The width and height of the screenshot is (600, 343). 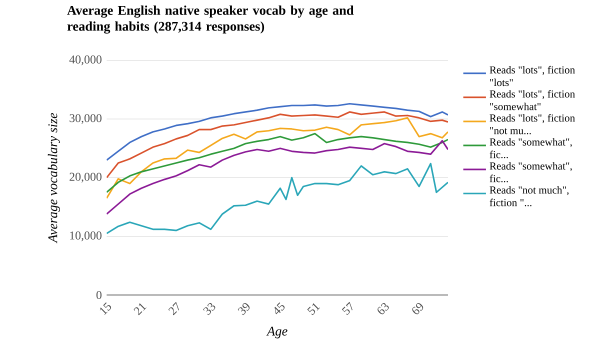 I want to click on y-tick-label: 10,000, so click(x=86, y=236).